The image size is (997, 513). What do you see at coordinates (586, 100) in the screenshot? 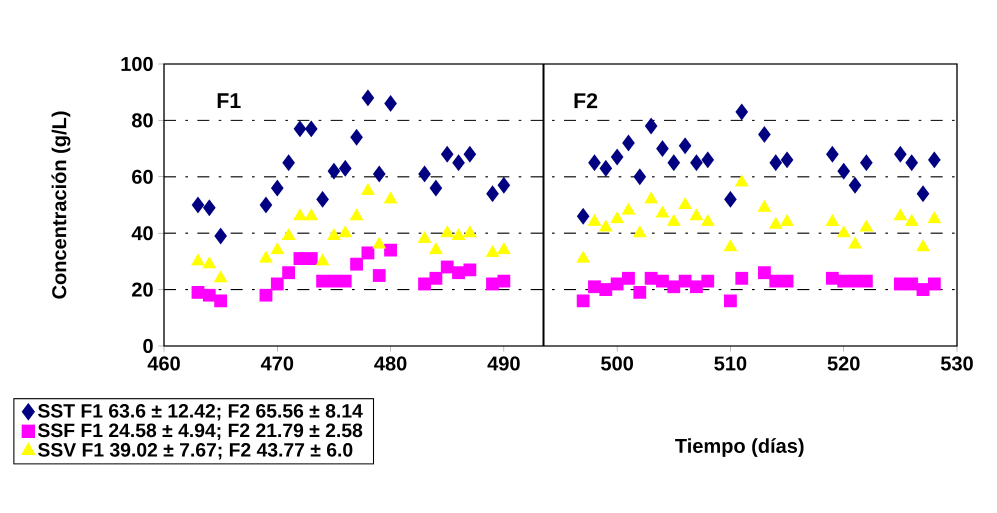
I see `annotation: F2` at bounding box center [586, 100].